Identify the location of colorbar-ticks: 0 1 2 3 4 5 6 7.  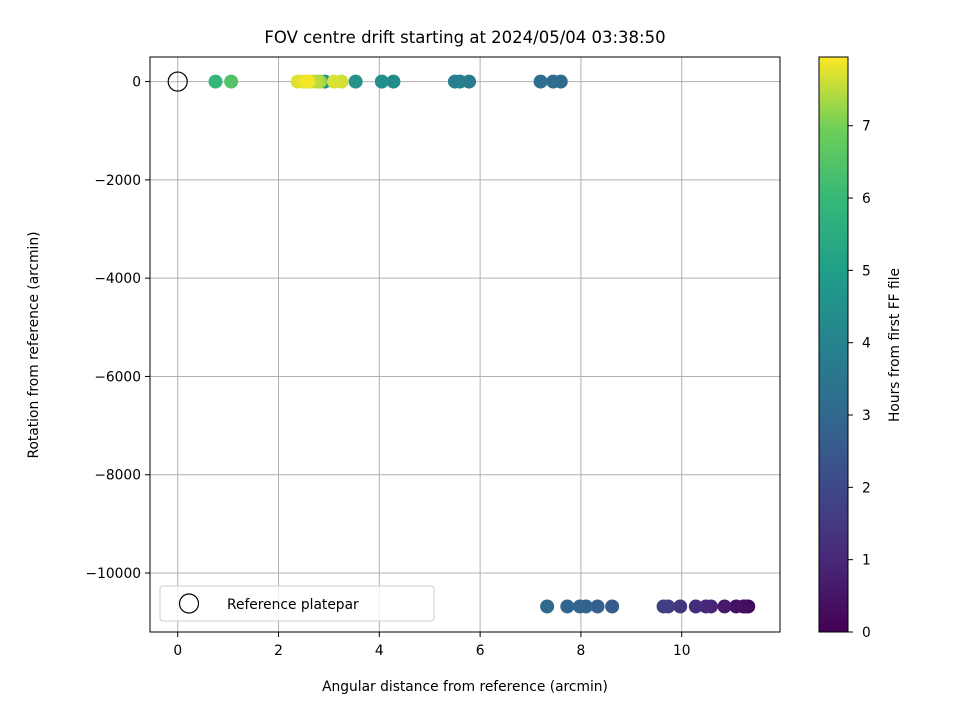
(859, 380).